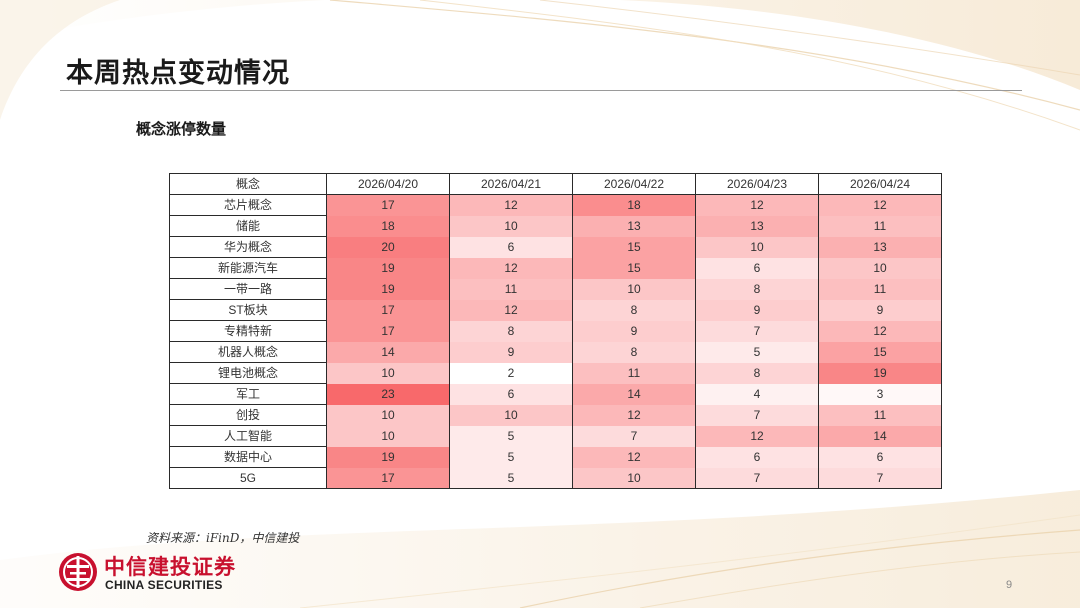 This screenshot has width=1080, height=608. I want to click on table-row: 专精特新 17 8 9 7 12, so click(555, 331).